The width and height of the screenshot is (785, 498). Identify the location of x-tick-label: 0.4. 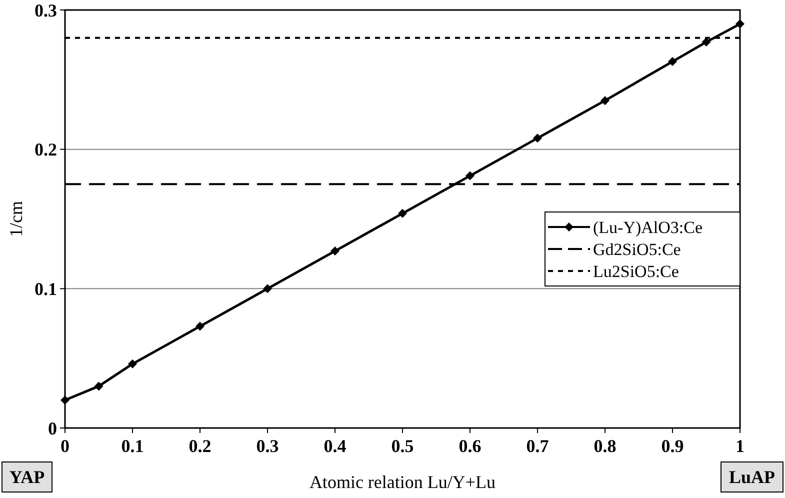
(335, 446).